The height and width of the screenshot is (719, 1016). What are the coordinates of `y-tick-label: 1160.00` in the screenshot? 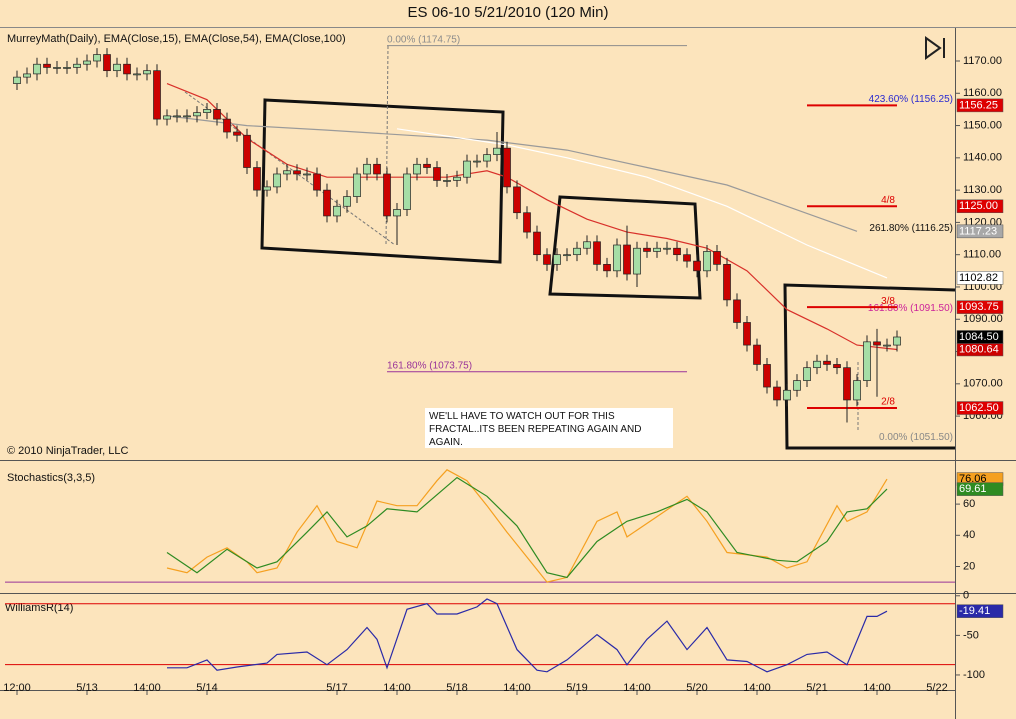 It's located at (982, 93).